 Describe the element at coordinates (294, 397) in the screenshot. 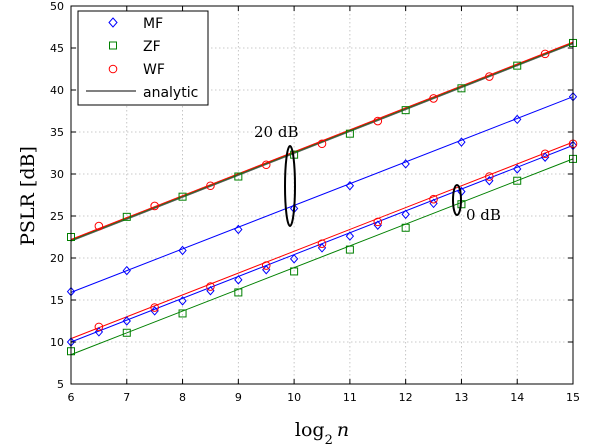

I see `x-tick-label: 10` at that location.